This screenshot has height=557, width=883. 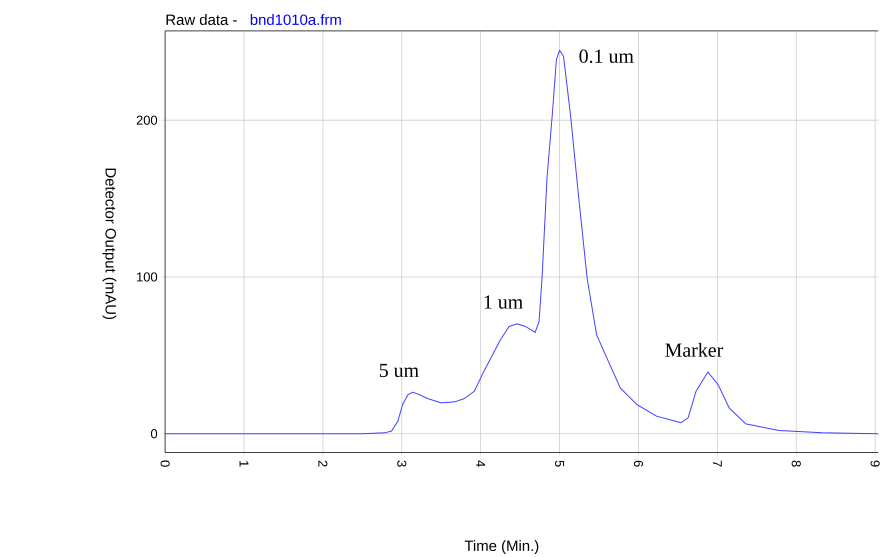 What do you see at coordinates (154, 433) in the screenshot?
I see `y-tick-label: 0` at bounding box center [154, 433].